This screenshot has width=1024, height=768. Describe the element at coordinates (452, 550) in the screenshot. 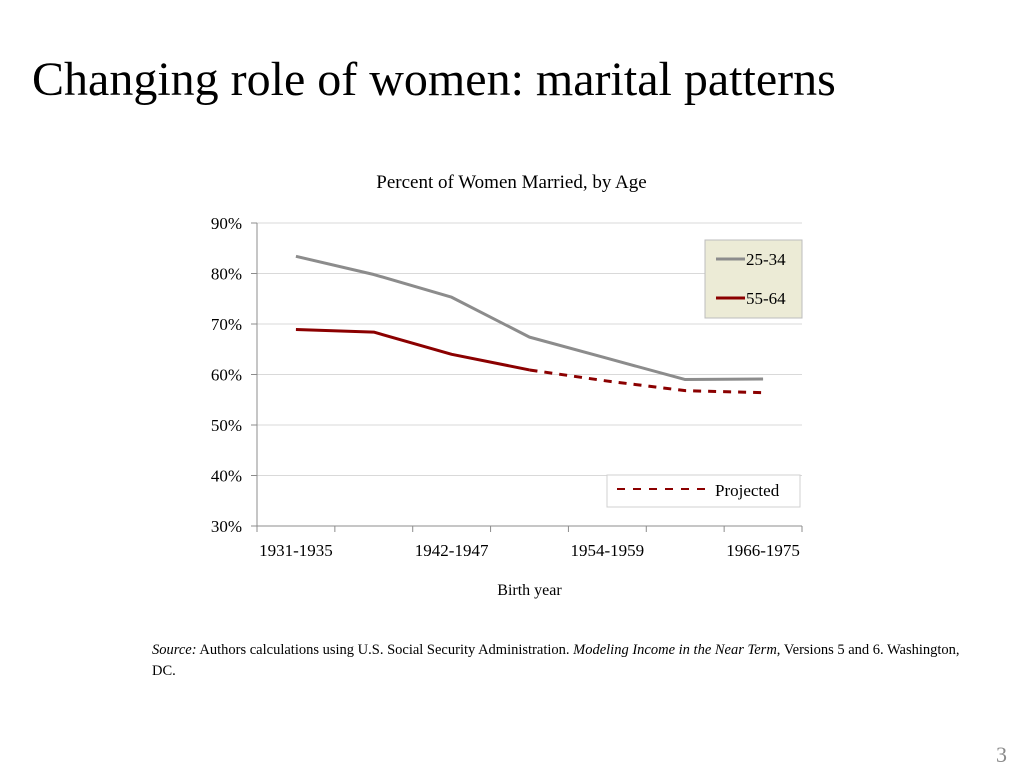

I see `x-tick-label: 1942-1947` at that location.